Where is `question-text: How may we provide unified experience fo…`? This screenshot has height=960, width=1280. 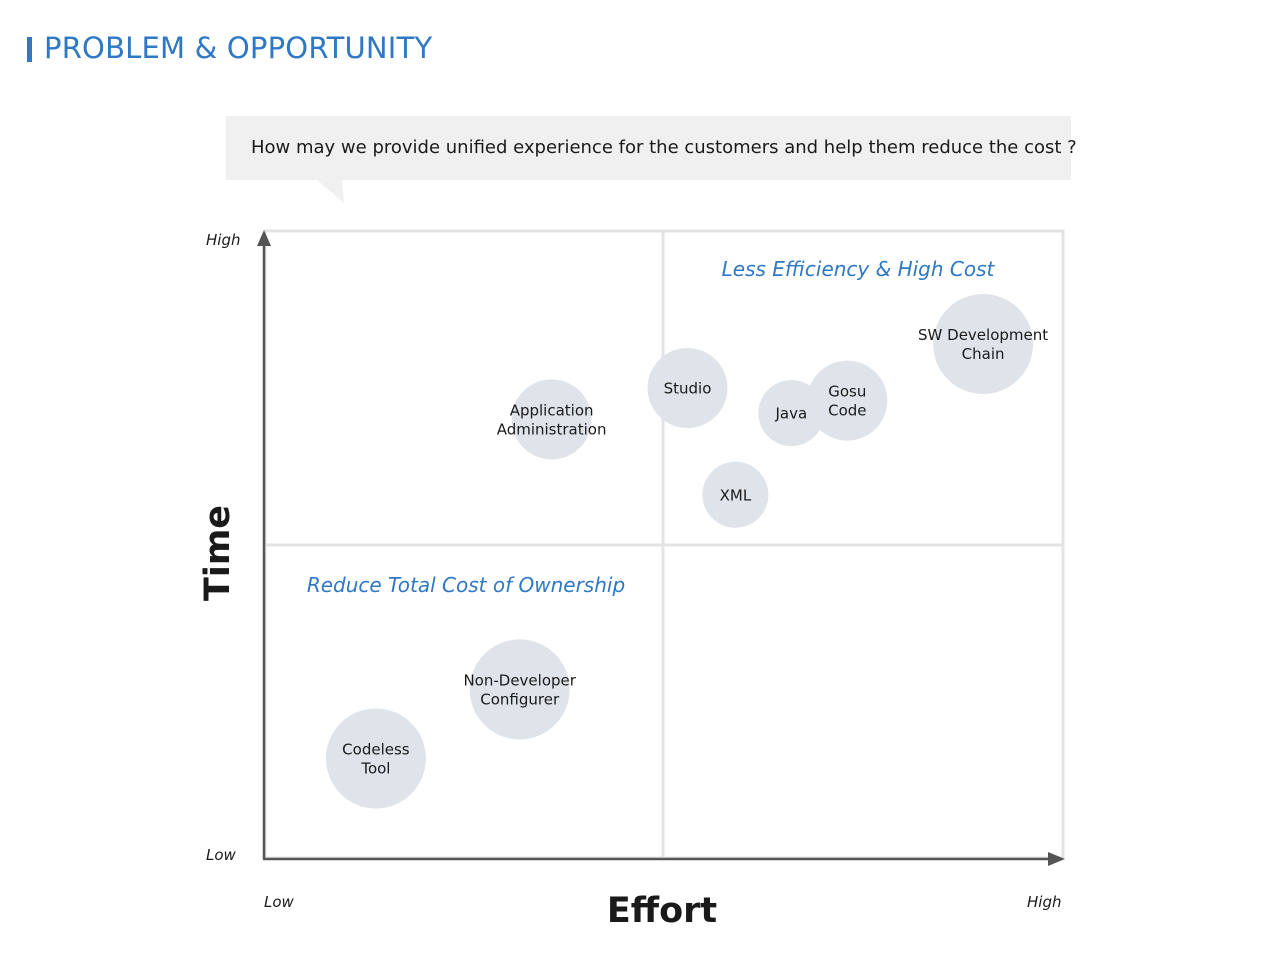 question-text: How may we provide unified experience fo… is located at coordinates (664, 147).